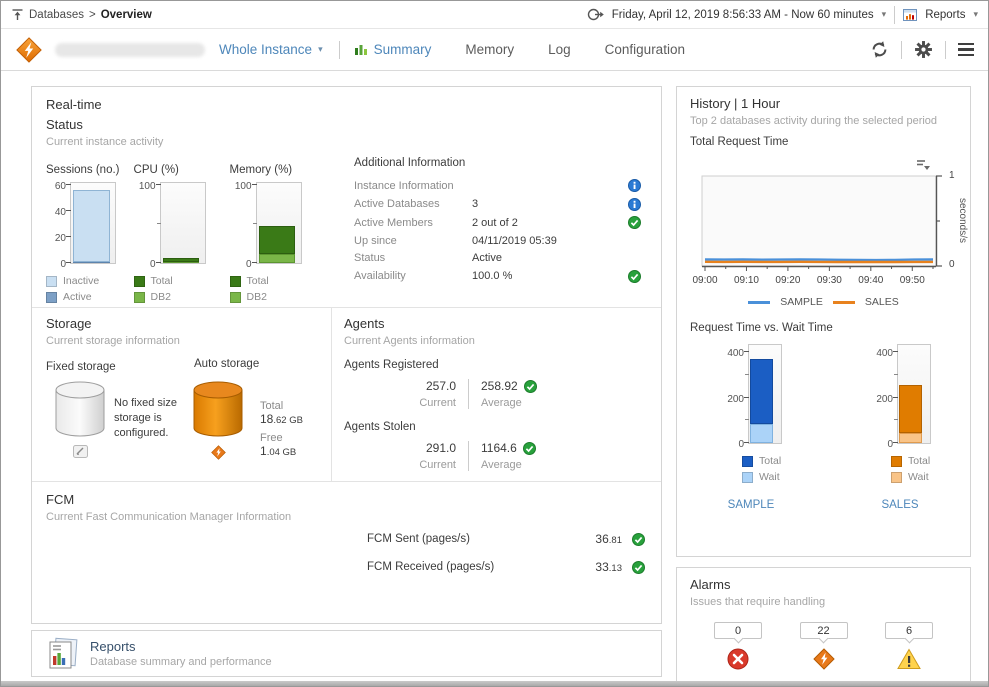 The height and width of the screenshot is (687, 989). I want to click on scope-selector: Whole Instance ▾, so click(271, 49).